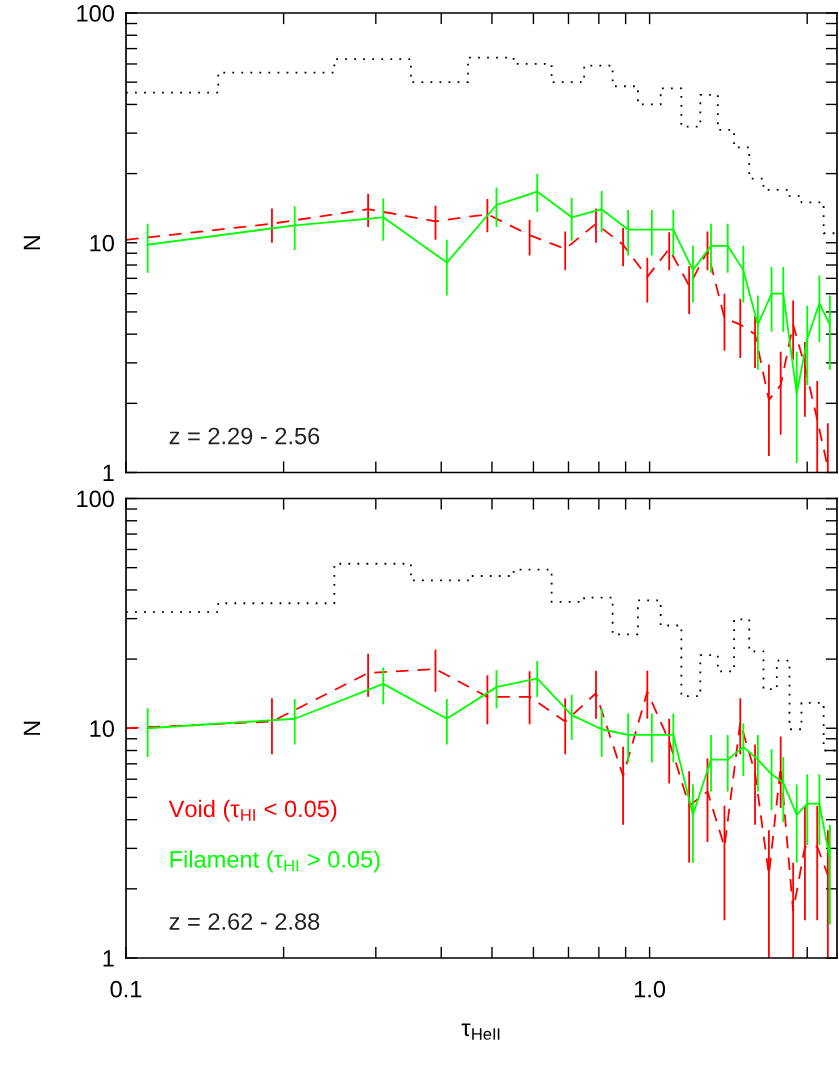 Image resolution: width=839 pixels, height=1072 pixels. Describe the element at coordinates (126, 989) in the screenshot. I see `x-tick-label: 0.1` at that location.